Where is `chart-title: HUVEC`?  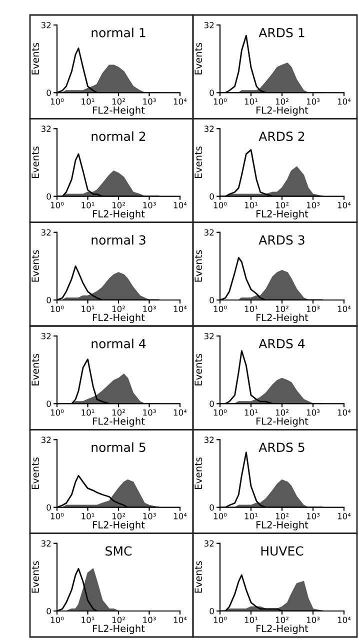 chart-title: HUVEC is located at coordinates (282, 551).